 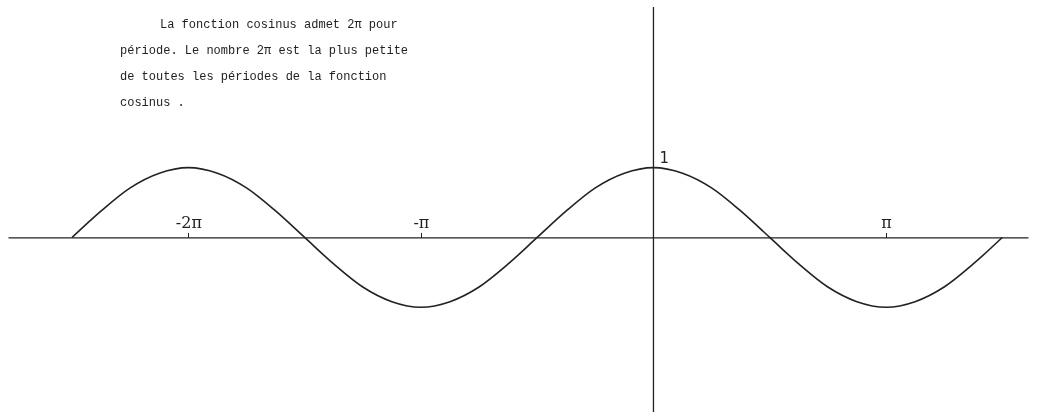 What do you see at coordinates (664, 157) in the screenshot?
I see `annotation: 1` at bounding box center [664, 157].